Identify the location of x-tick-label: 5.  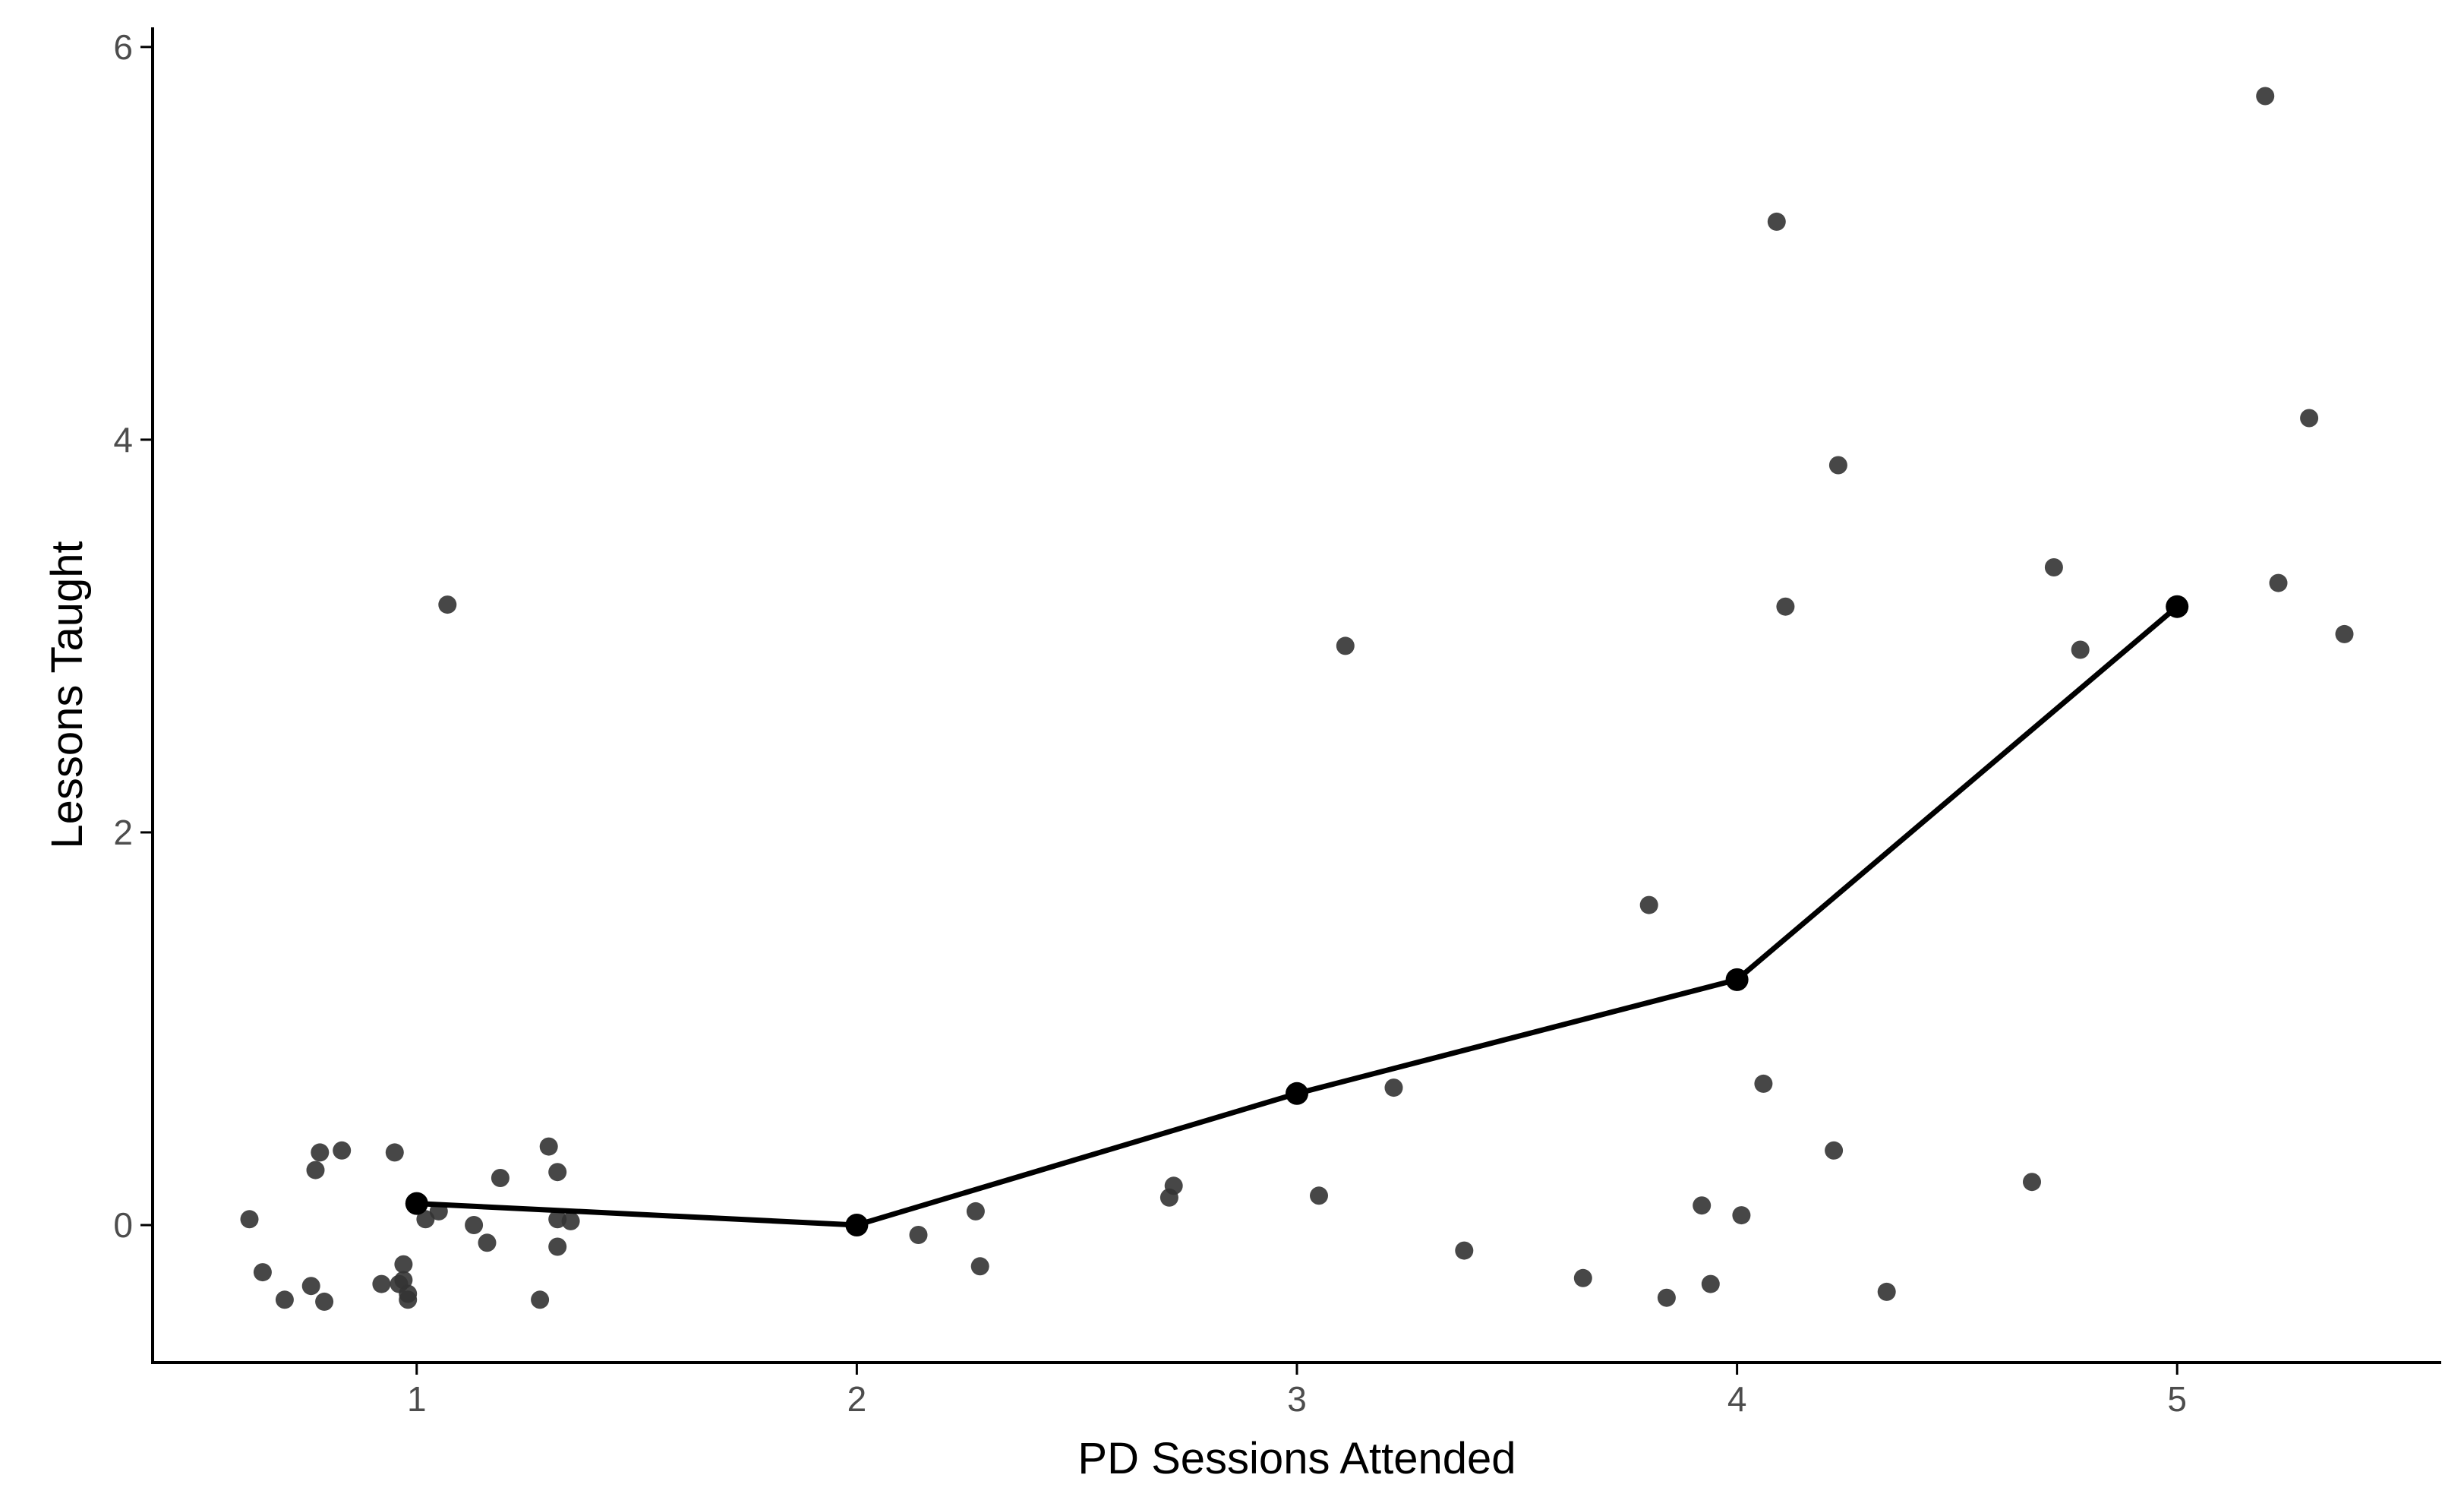
(2177, 1399).